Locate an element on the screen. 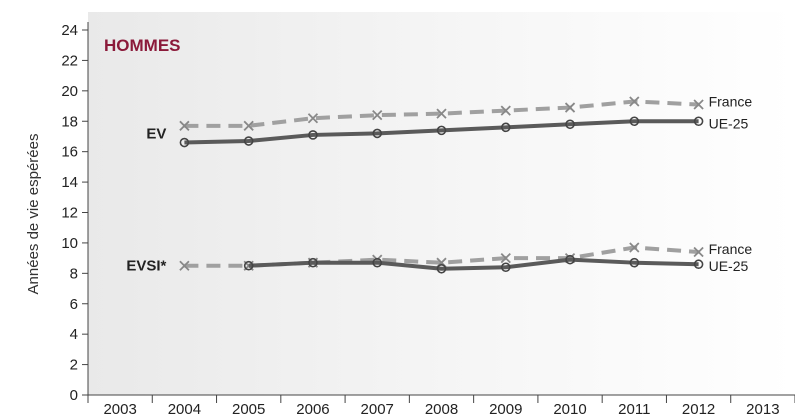 This screenshot has width=795, height=419. y-tick-label: 4 is located at coordinates (74, 334).